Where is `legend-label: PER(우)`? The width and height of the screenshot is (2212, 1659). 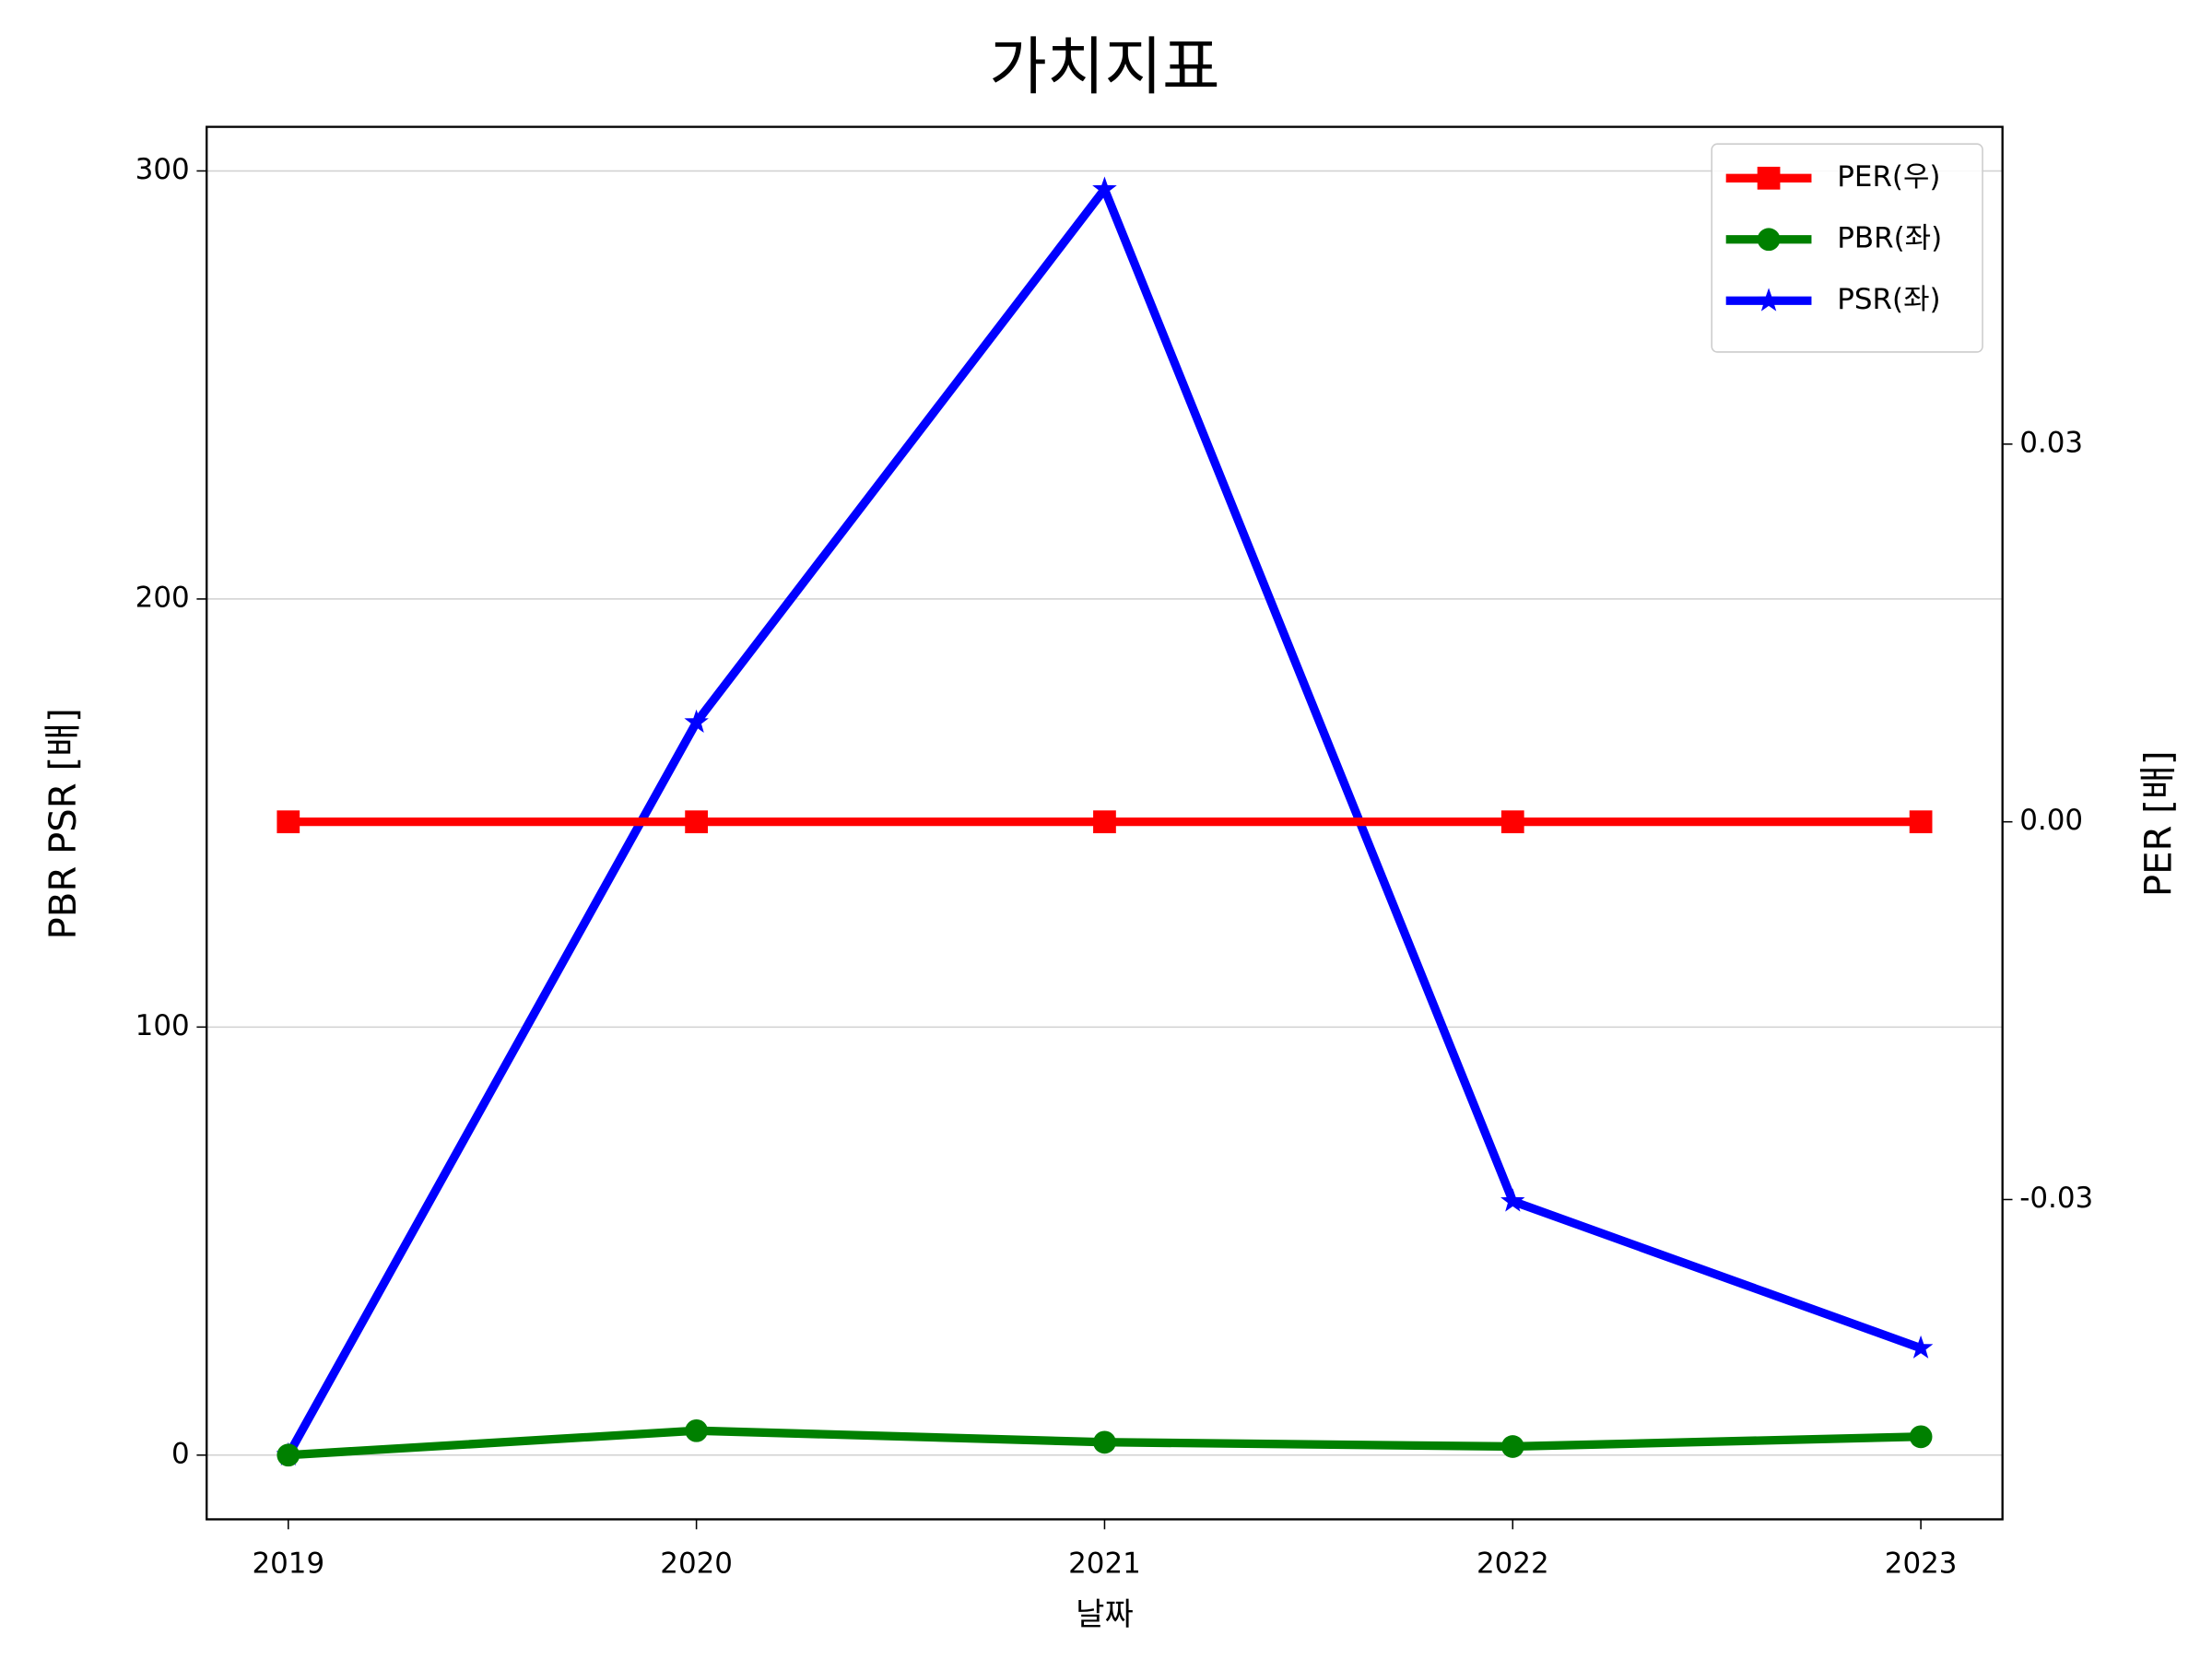 legend-label: PER(우) is located at coordinates (1888, 177).